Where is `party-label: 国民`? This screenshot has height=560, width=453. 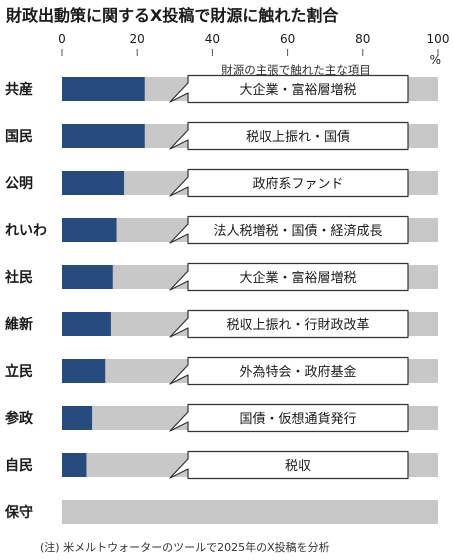 party-label: 国民 is located at coordinates (19, 137).